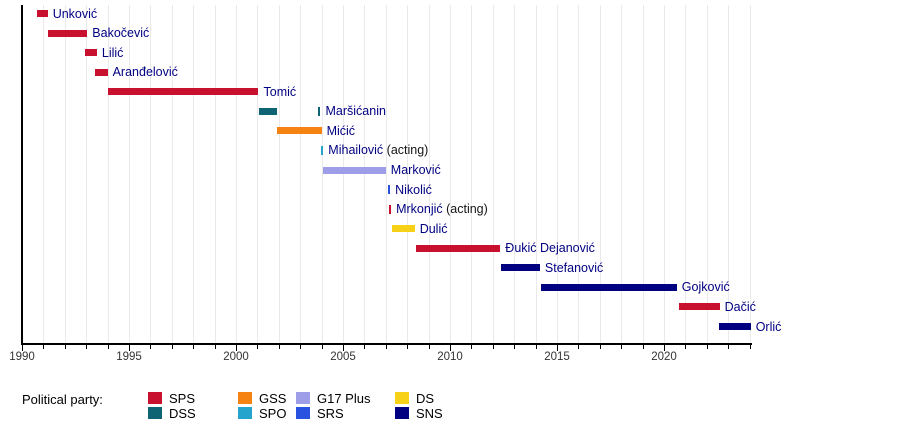  What do you see at coordinates (145, 72) in the screenshot?
I see `person-label: Aranđelović` at bounding box center [145, 72].